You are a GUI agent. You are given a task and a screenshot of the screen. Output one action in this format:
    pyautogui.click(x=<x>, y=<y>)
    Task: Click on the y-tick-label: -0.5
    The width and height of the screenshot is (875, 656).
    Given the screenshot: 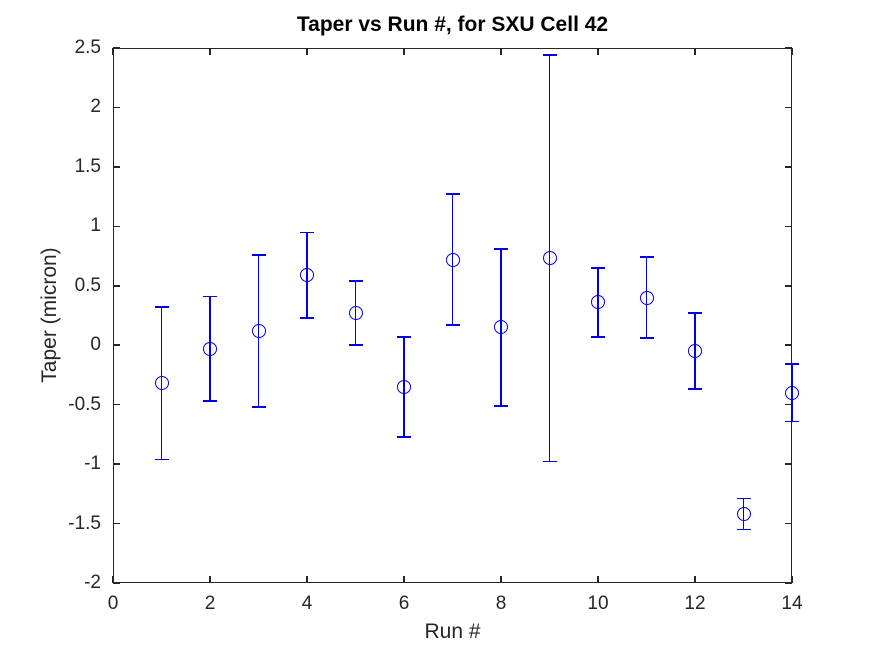 What is the action you would take?
    pyautogui.click(x=84, y=404)
    